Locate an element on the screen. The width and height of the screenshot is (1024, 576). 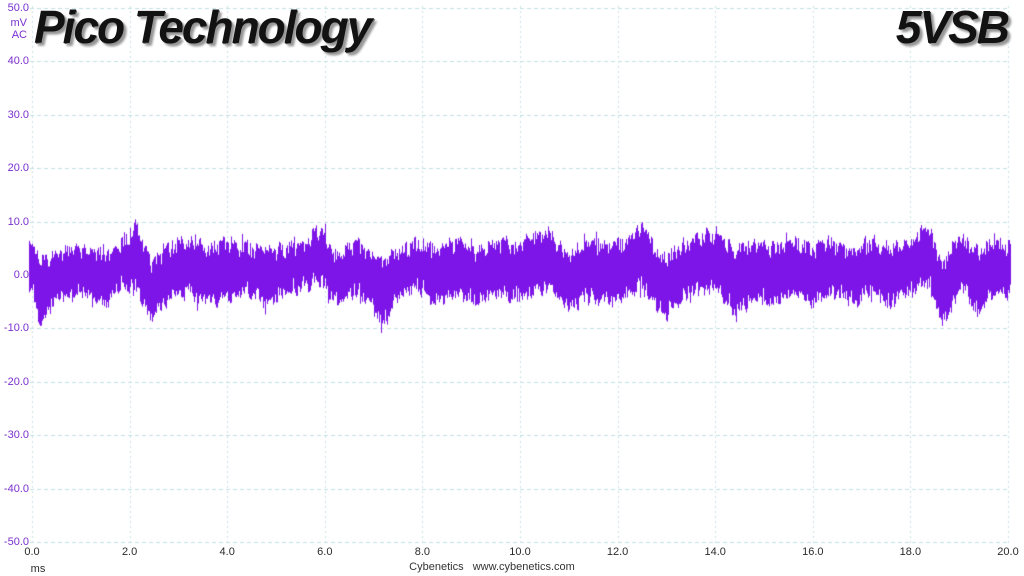
y-tick-label: 30.0 is located at coordinates (18, 114).